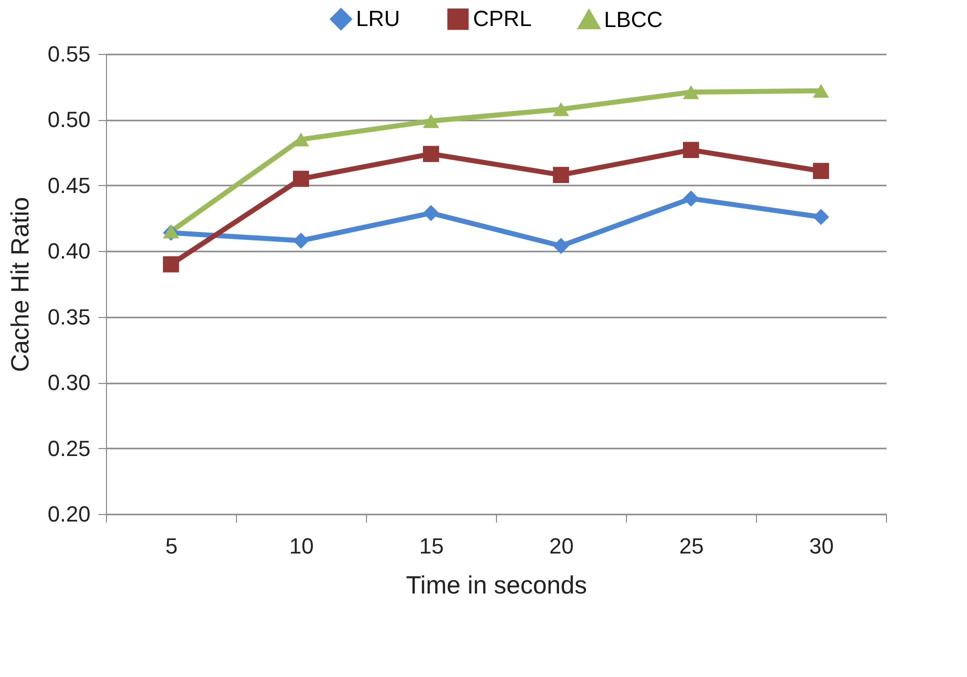  Describe the element at coordinates (69, 514) in the screenshot. I see `y-tick-label: 0.20` at that location.